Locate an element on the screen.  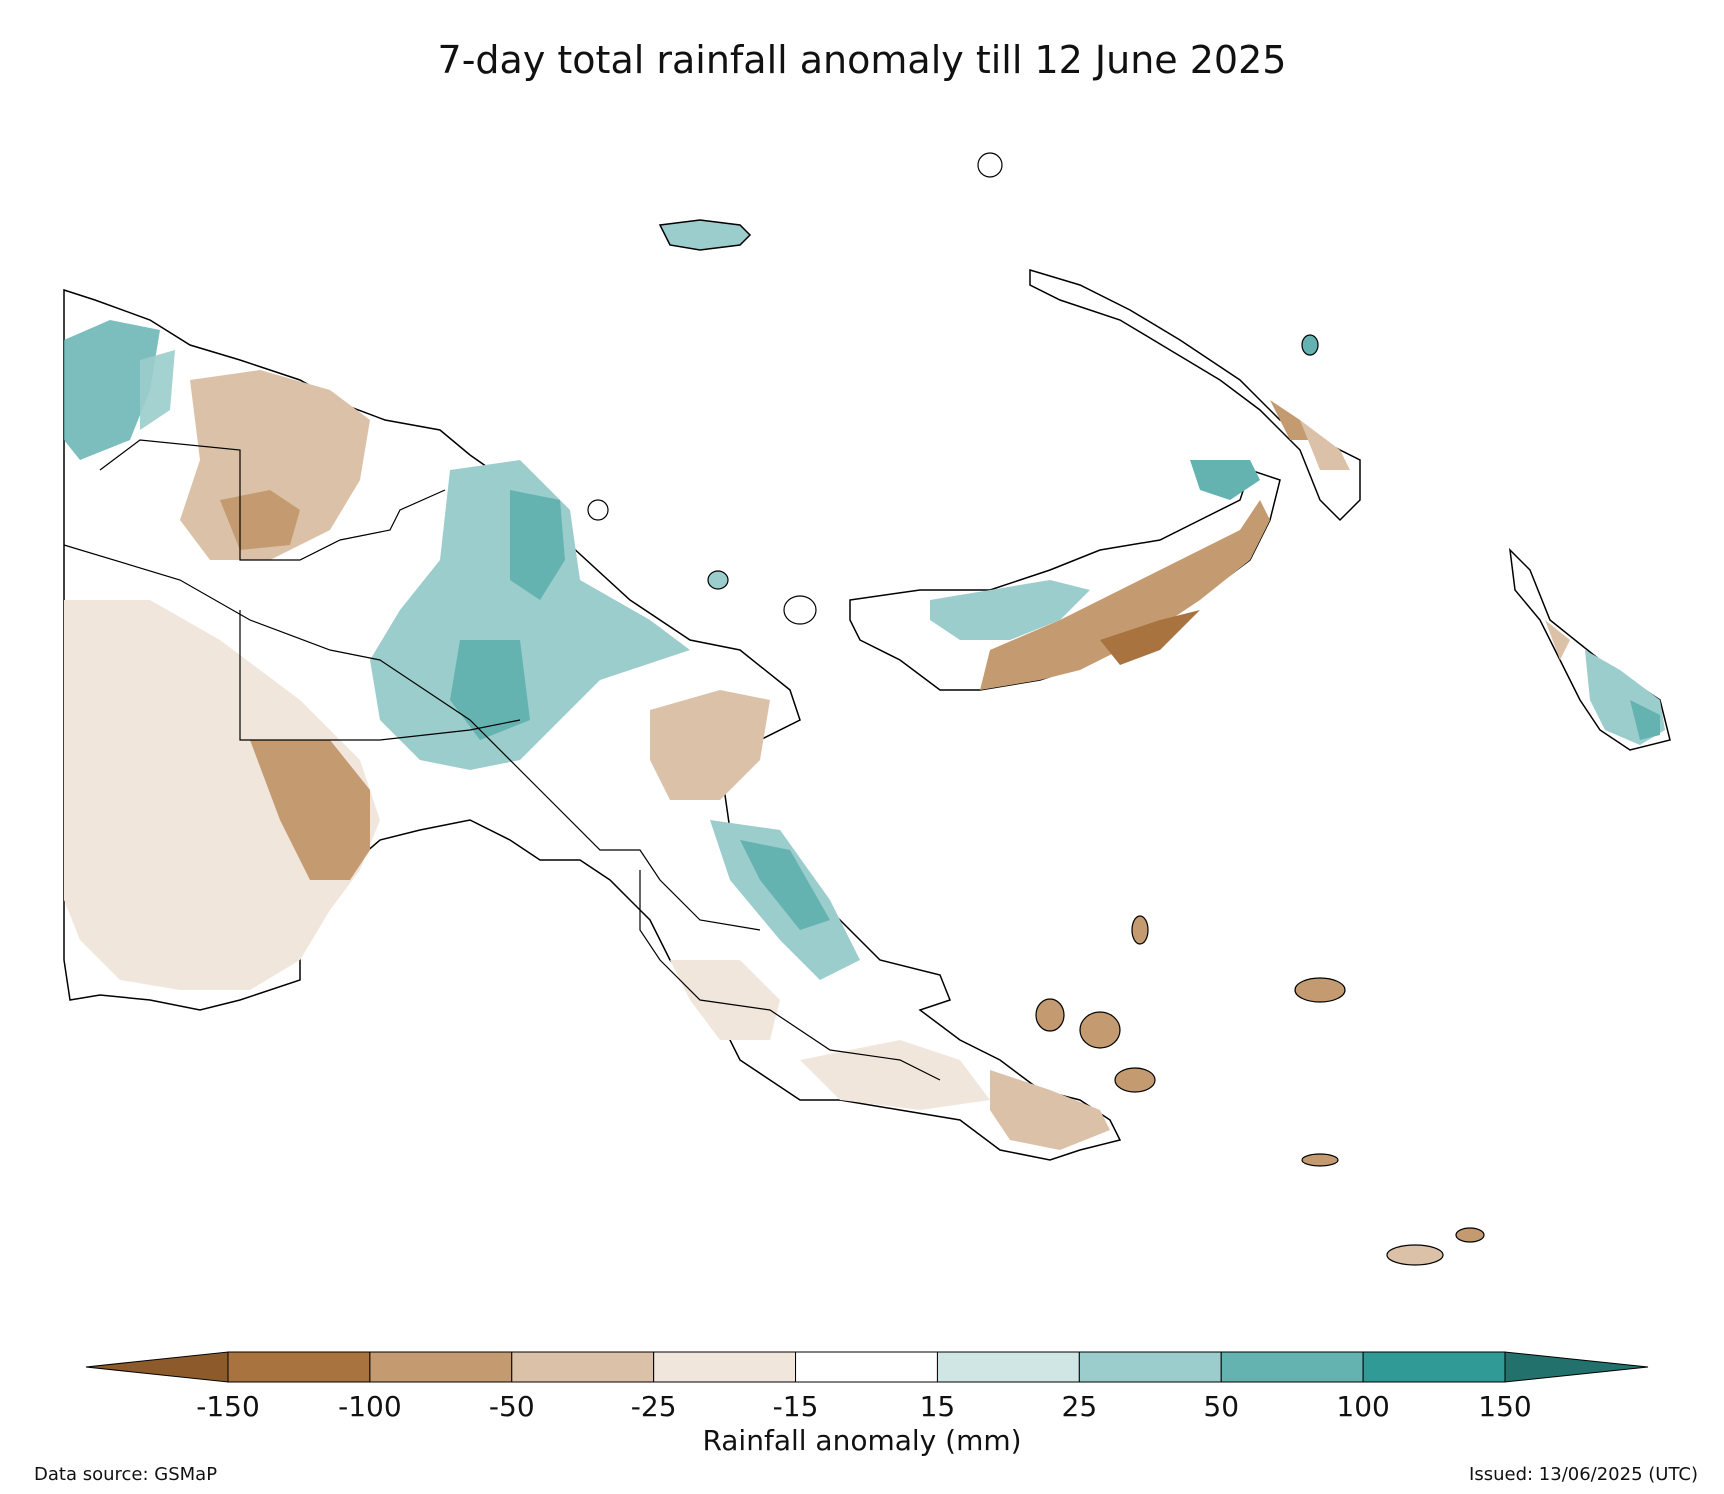
colorbar-tick-label: -50 is located at coordinates (511, 1406).